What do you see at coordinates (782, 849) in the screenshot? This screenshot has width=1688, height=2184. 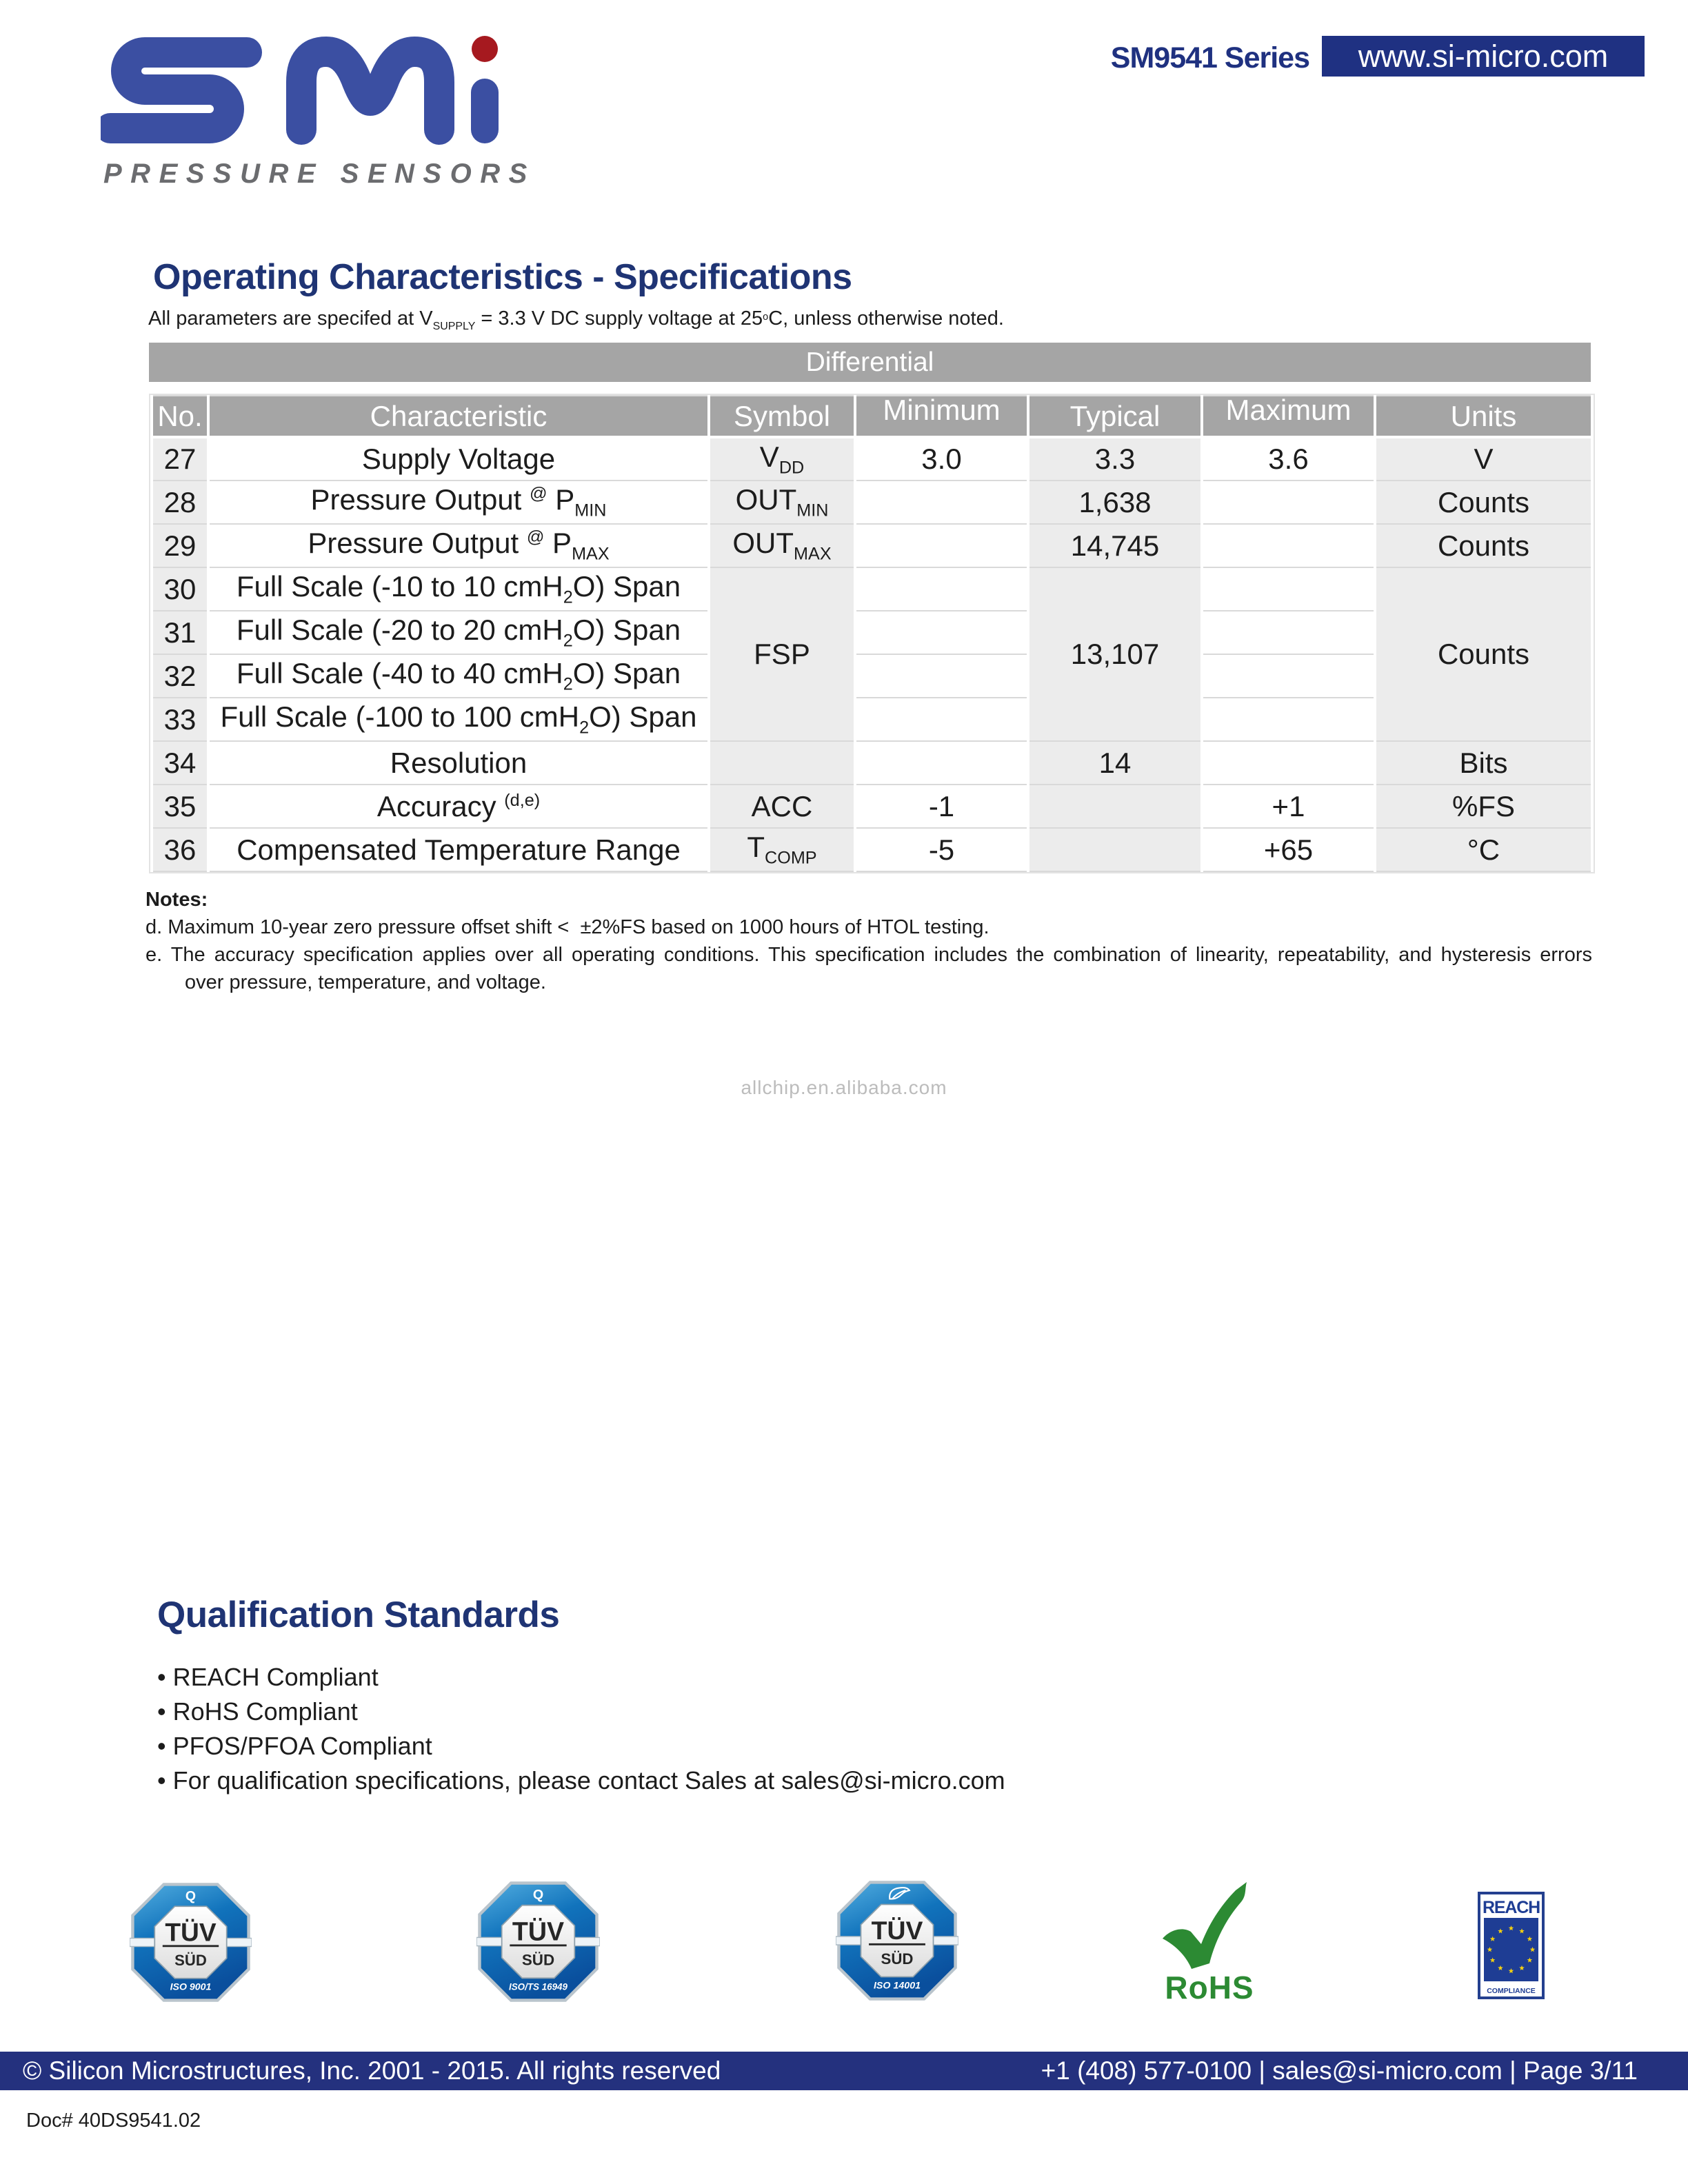 I see `cell-symbol: TCOMP` at bounding box center [782, 849].